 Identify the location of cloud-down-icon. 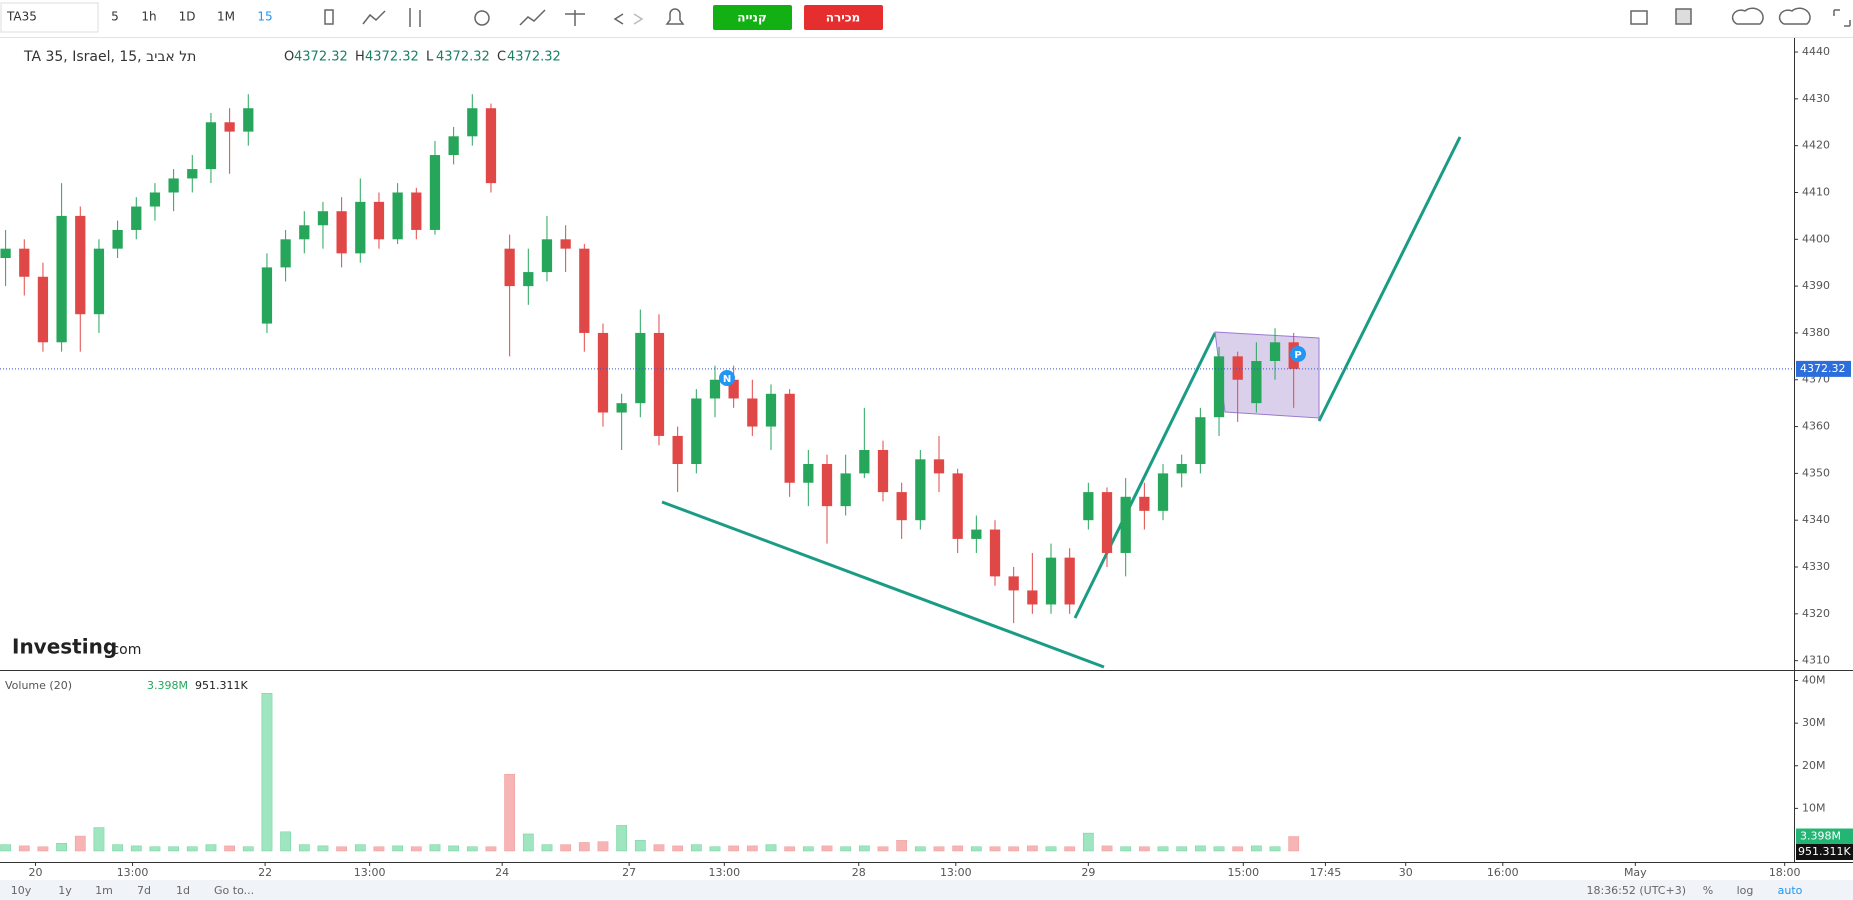
(1747, 16).